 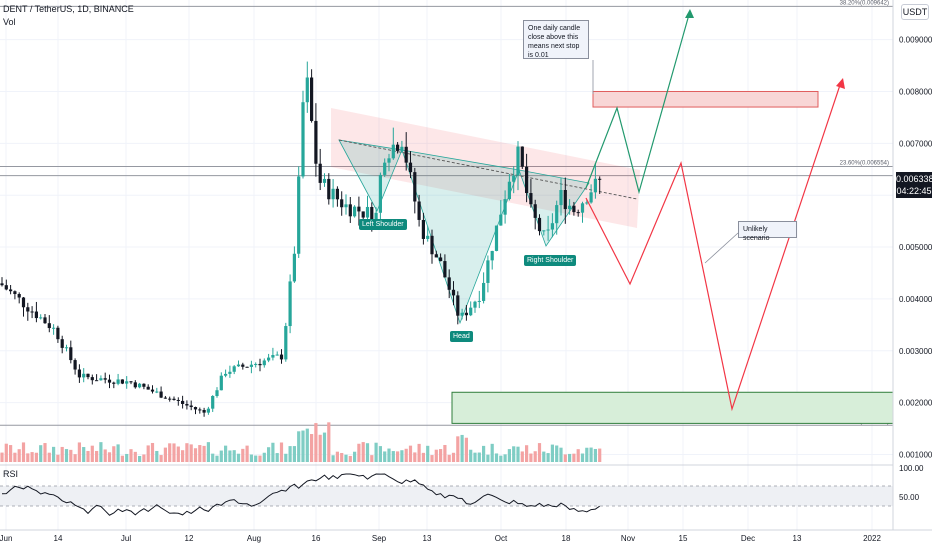 What do you see at coordinates (915, 12) in the screenshot?
I see `currency-button: USDT` at bounding box center [915, 12].